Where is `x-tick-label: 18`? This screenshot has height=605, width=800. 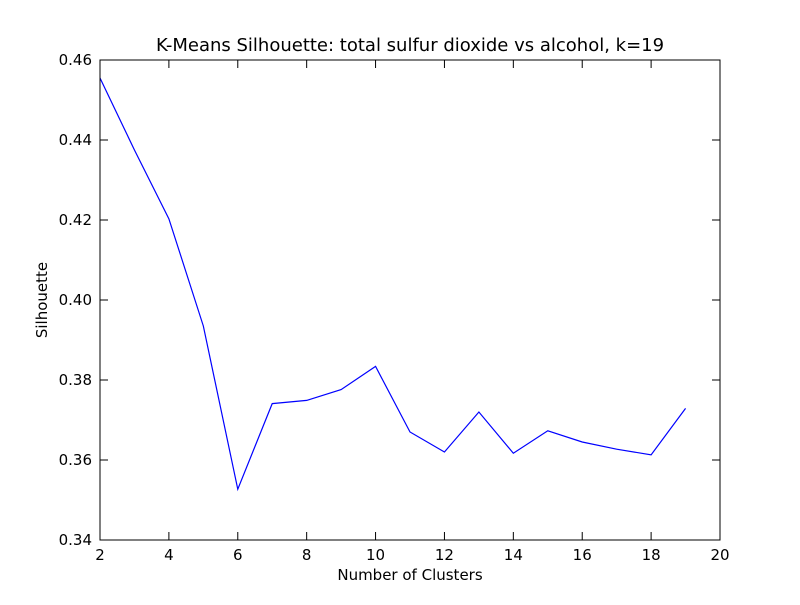 x-tick-label: 18 is located at coordinates (651, 555).